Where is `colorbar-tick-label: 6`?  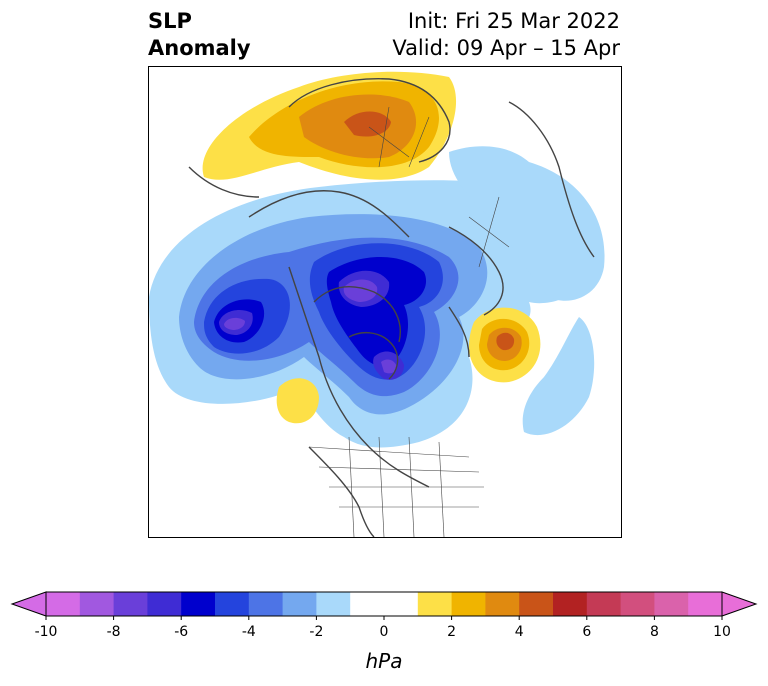
colorbar-tick-label: 6 is located at coordinates (586, 632).